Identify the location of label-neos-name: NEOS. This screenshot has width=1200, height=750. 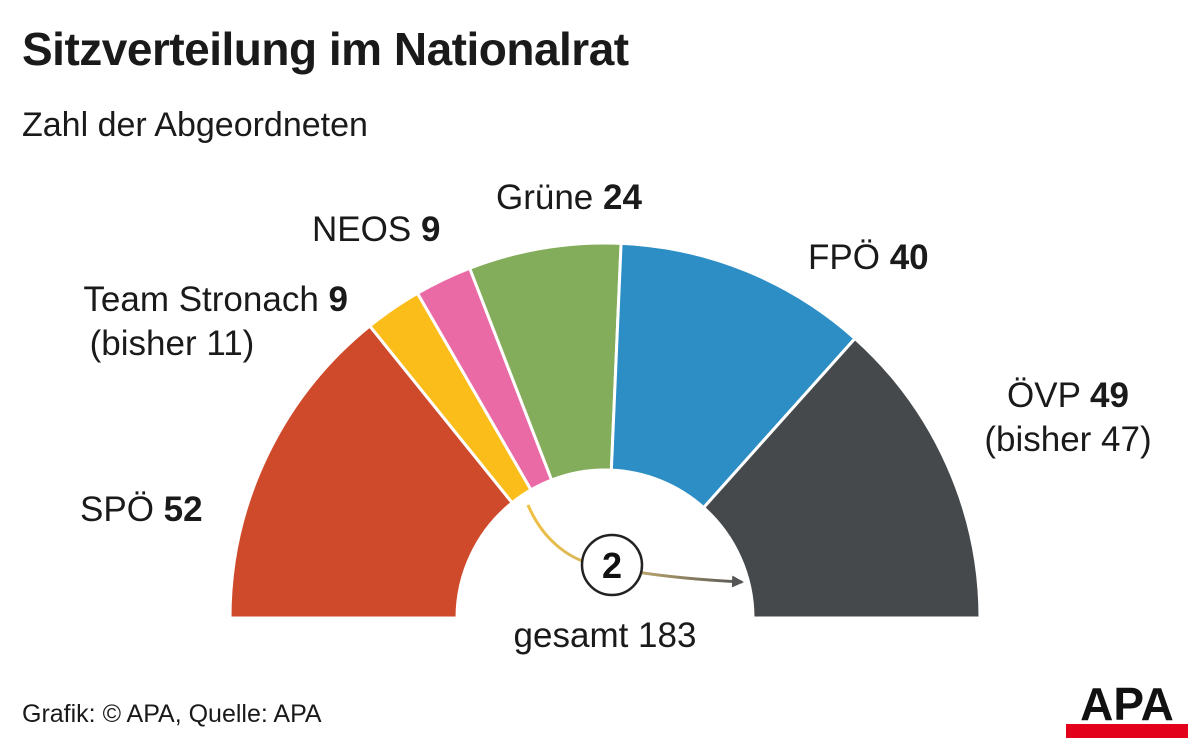
(362, 229).